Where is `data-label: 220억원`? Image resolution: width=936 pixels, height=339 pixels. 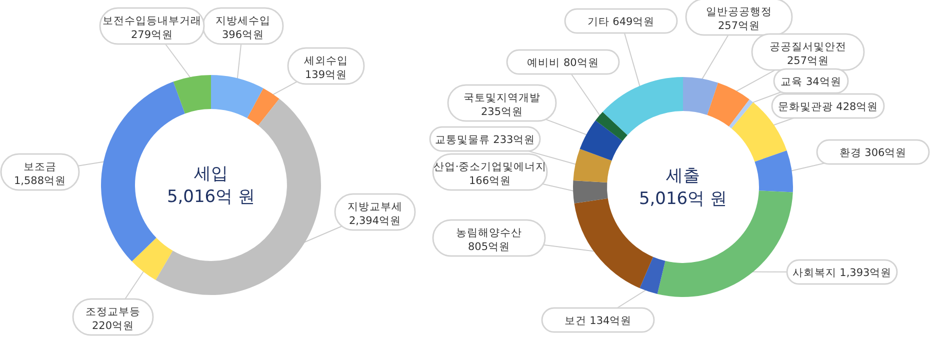 data-label: 220억원 is located at coordinates (113, 326).